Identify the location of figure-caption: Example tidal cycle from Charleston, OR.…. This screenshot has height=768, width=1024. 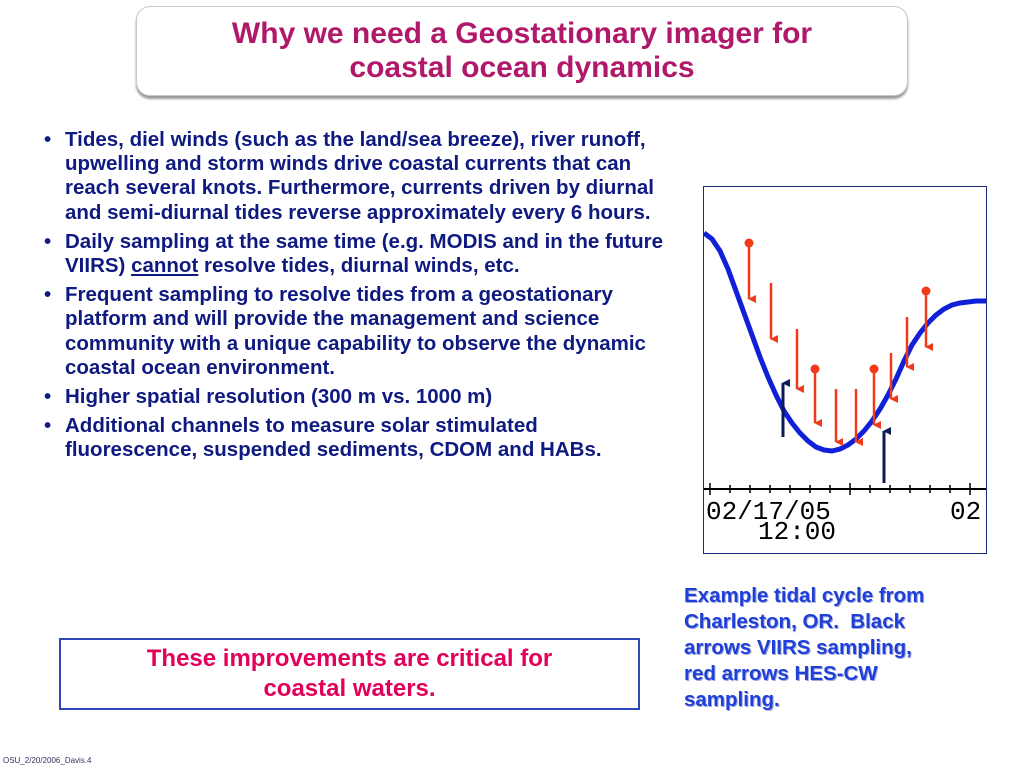
(844, 648).